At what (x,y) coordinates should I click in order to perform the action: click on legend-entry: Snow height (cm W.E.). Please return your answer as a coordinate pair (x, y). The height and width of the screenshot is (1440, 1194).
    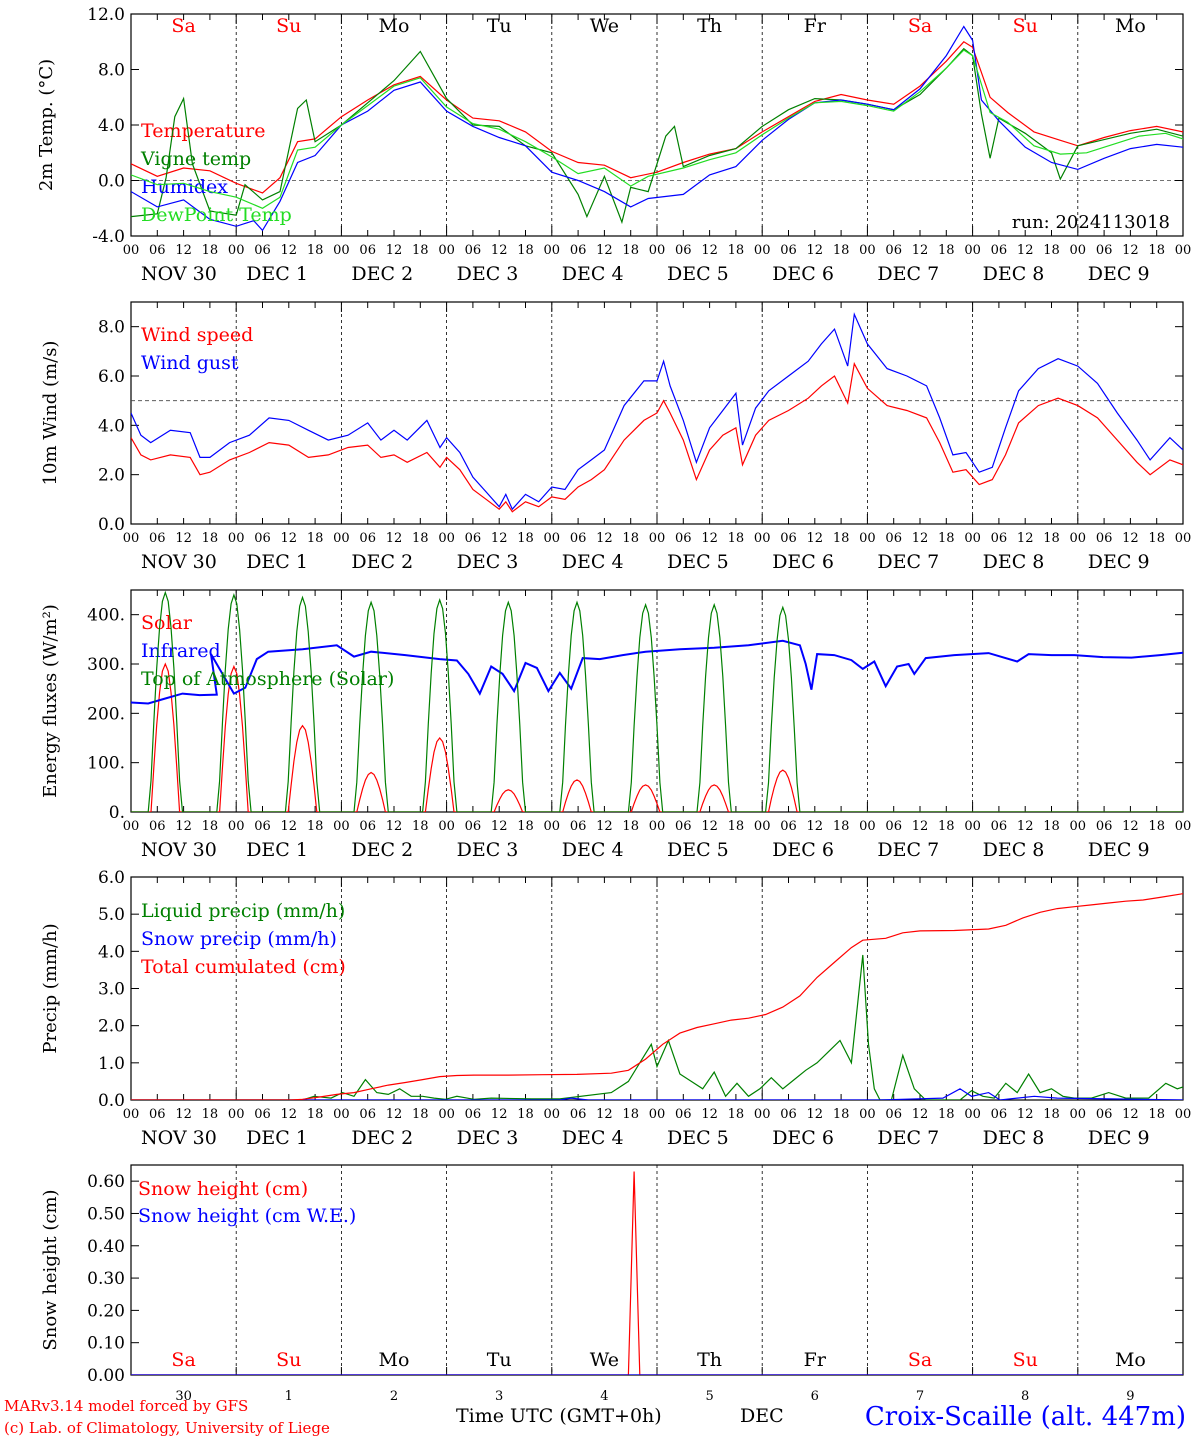
    Looking at the image, I should click on (247, 1216).